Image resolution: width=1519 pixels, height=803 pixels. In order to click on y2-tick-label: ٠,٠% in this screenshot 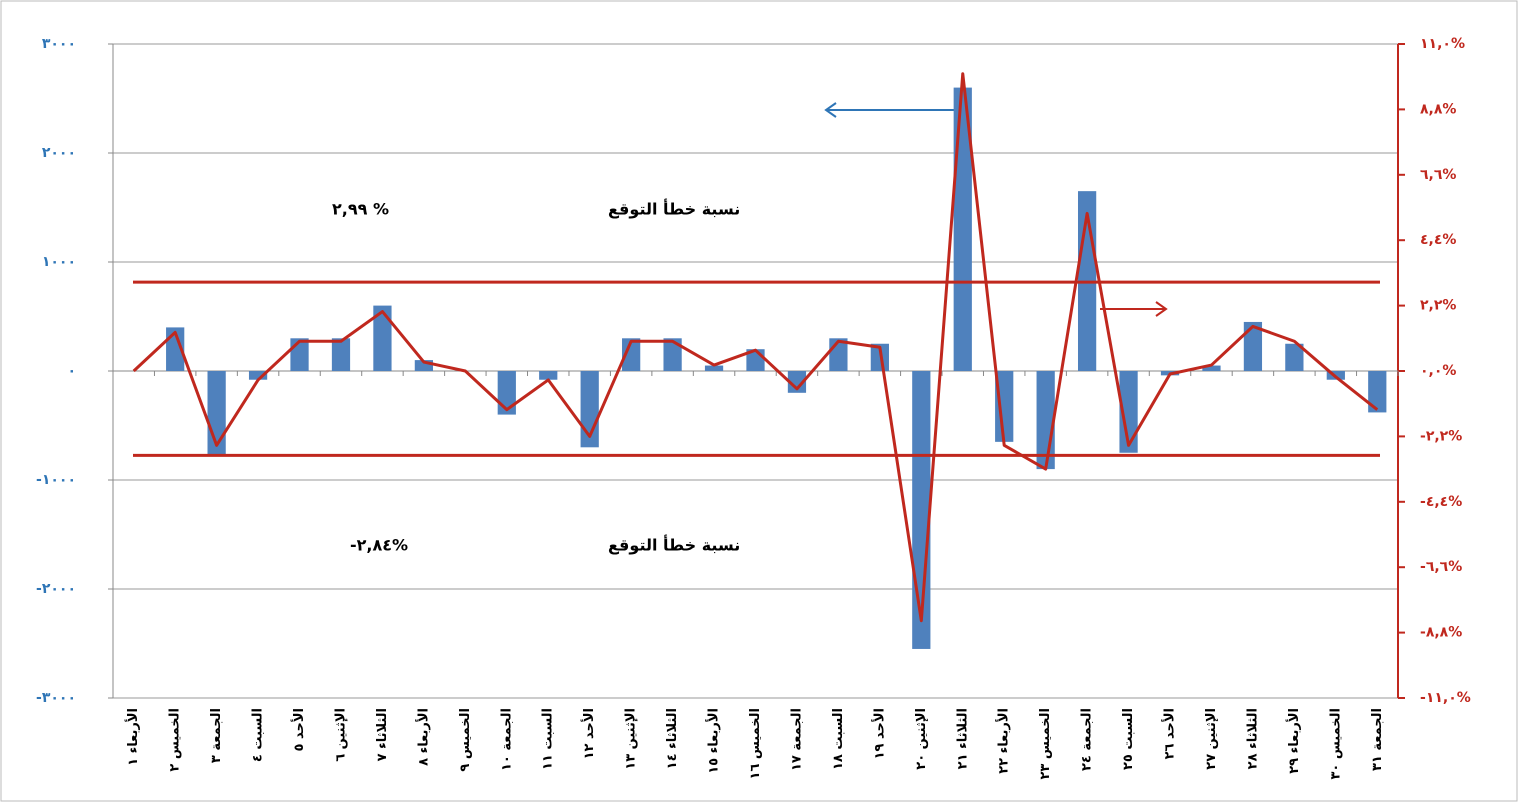, I will do `click(1438, 371)`.